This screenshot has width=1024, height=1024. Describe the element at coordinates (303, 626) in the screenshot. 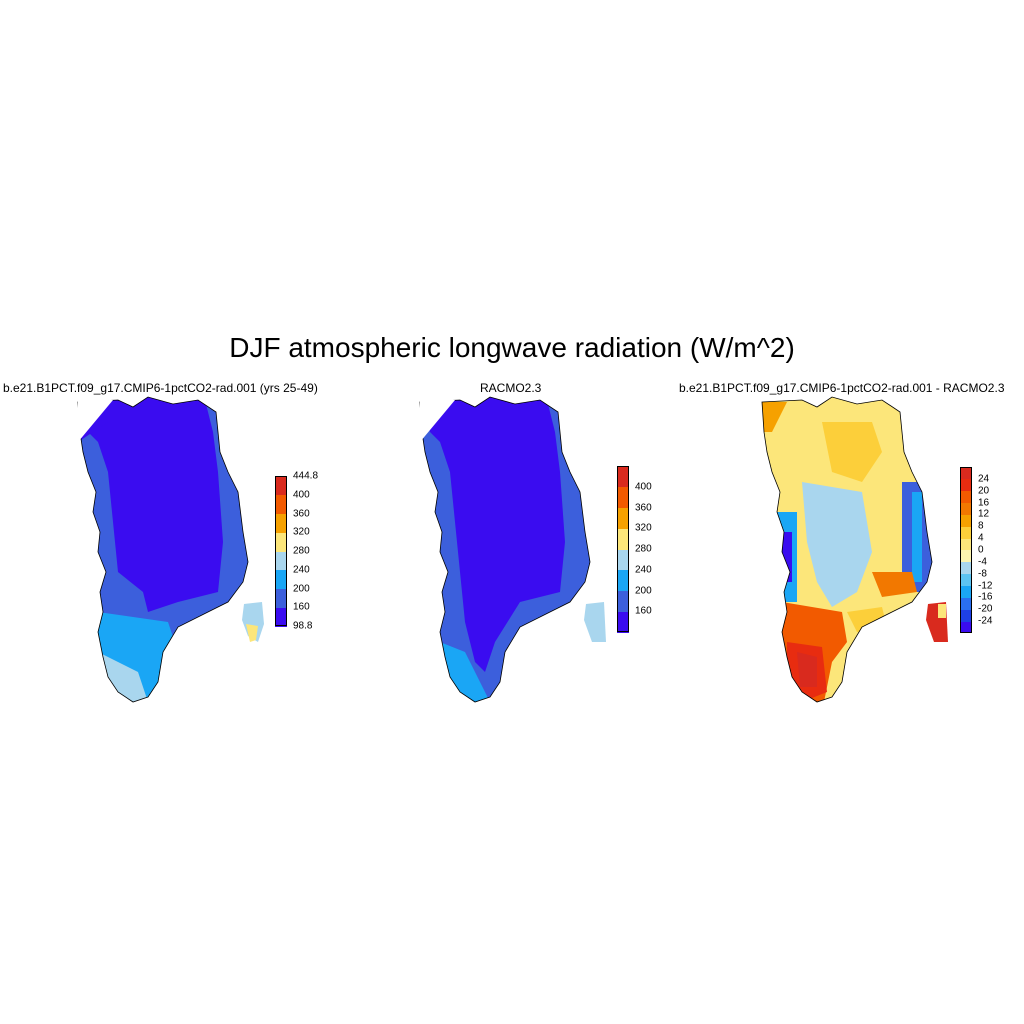

I see `colorbar-label: 98.8` at that location.